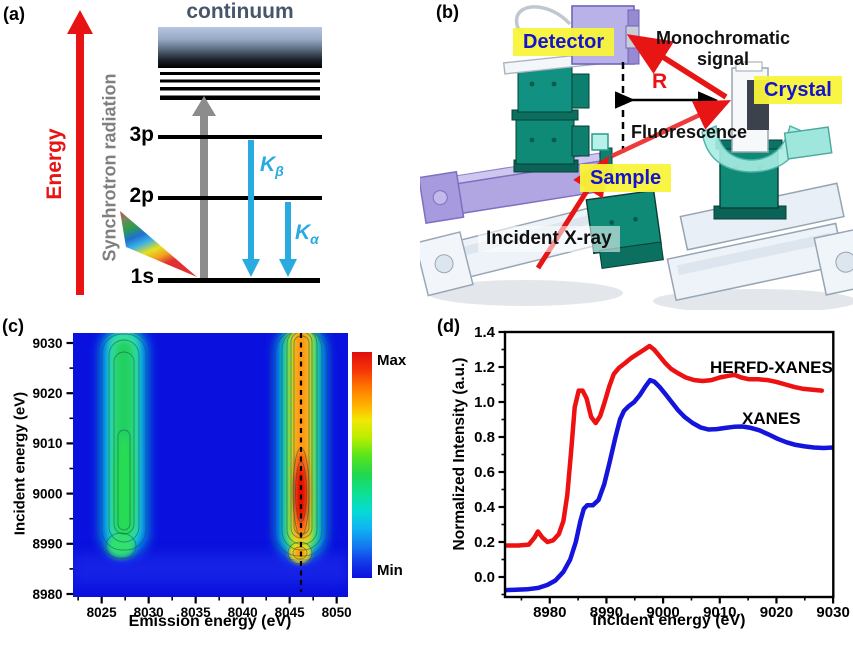 The height and width of the screenshot is (645, 853). What do you see at coordinates (80, 152) in the screenshot?
I see `energy-axis-arrow` at bounding box center [80, 152].